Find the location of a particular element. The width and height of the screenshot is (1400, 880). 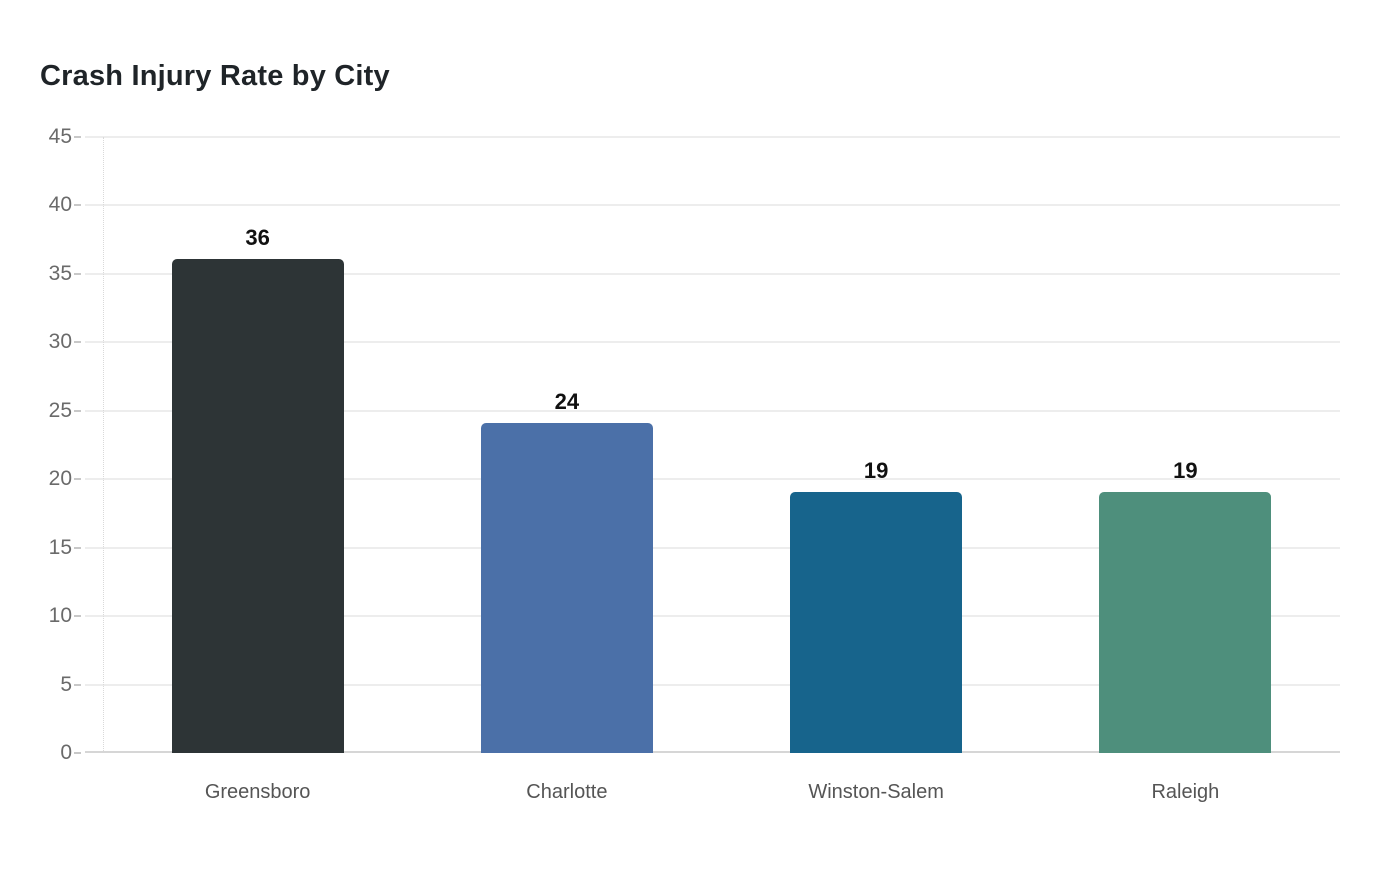

y-tick-label-25: 25 is located at coordinates (60, 410).